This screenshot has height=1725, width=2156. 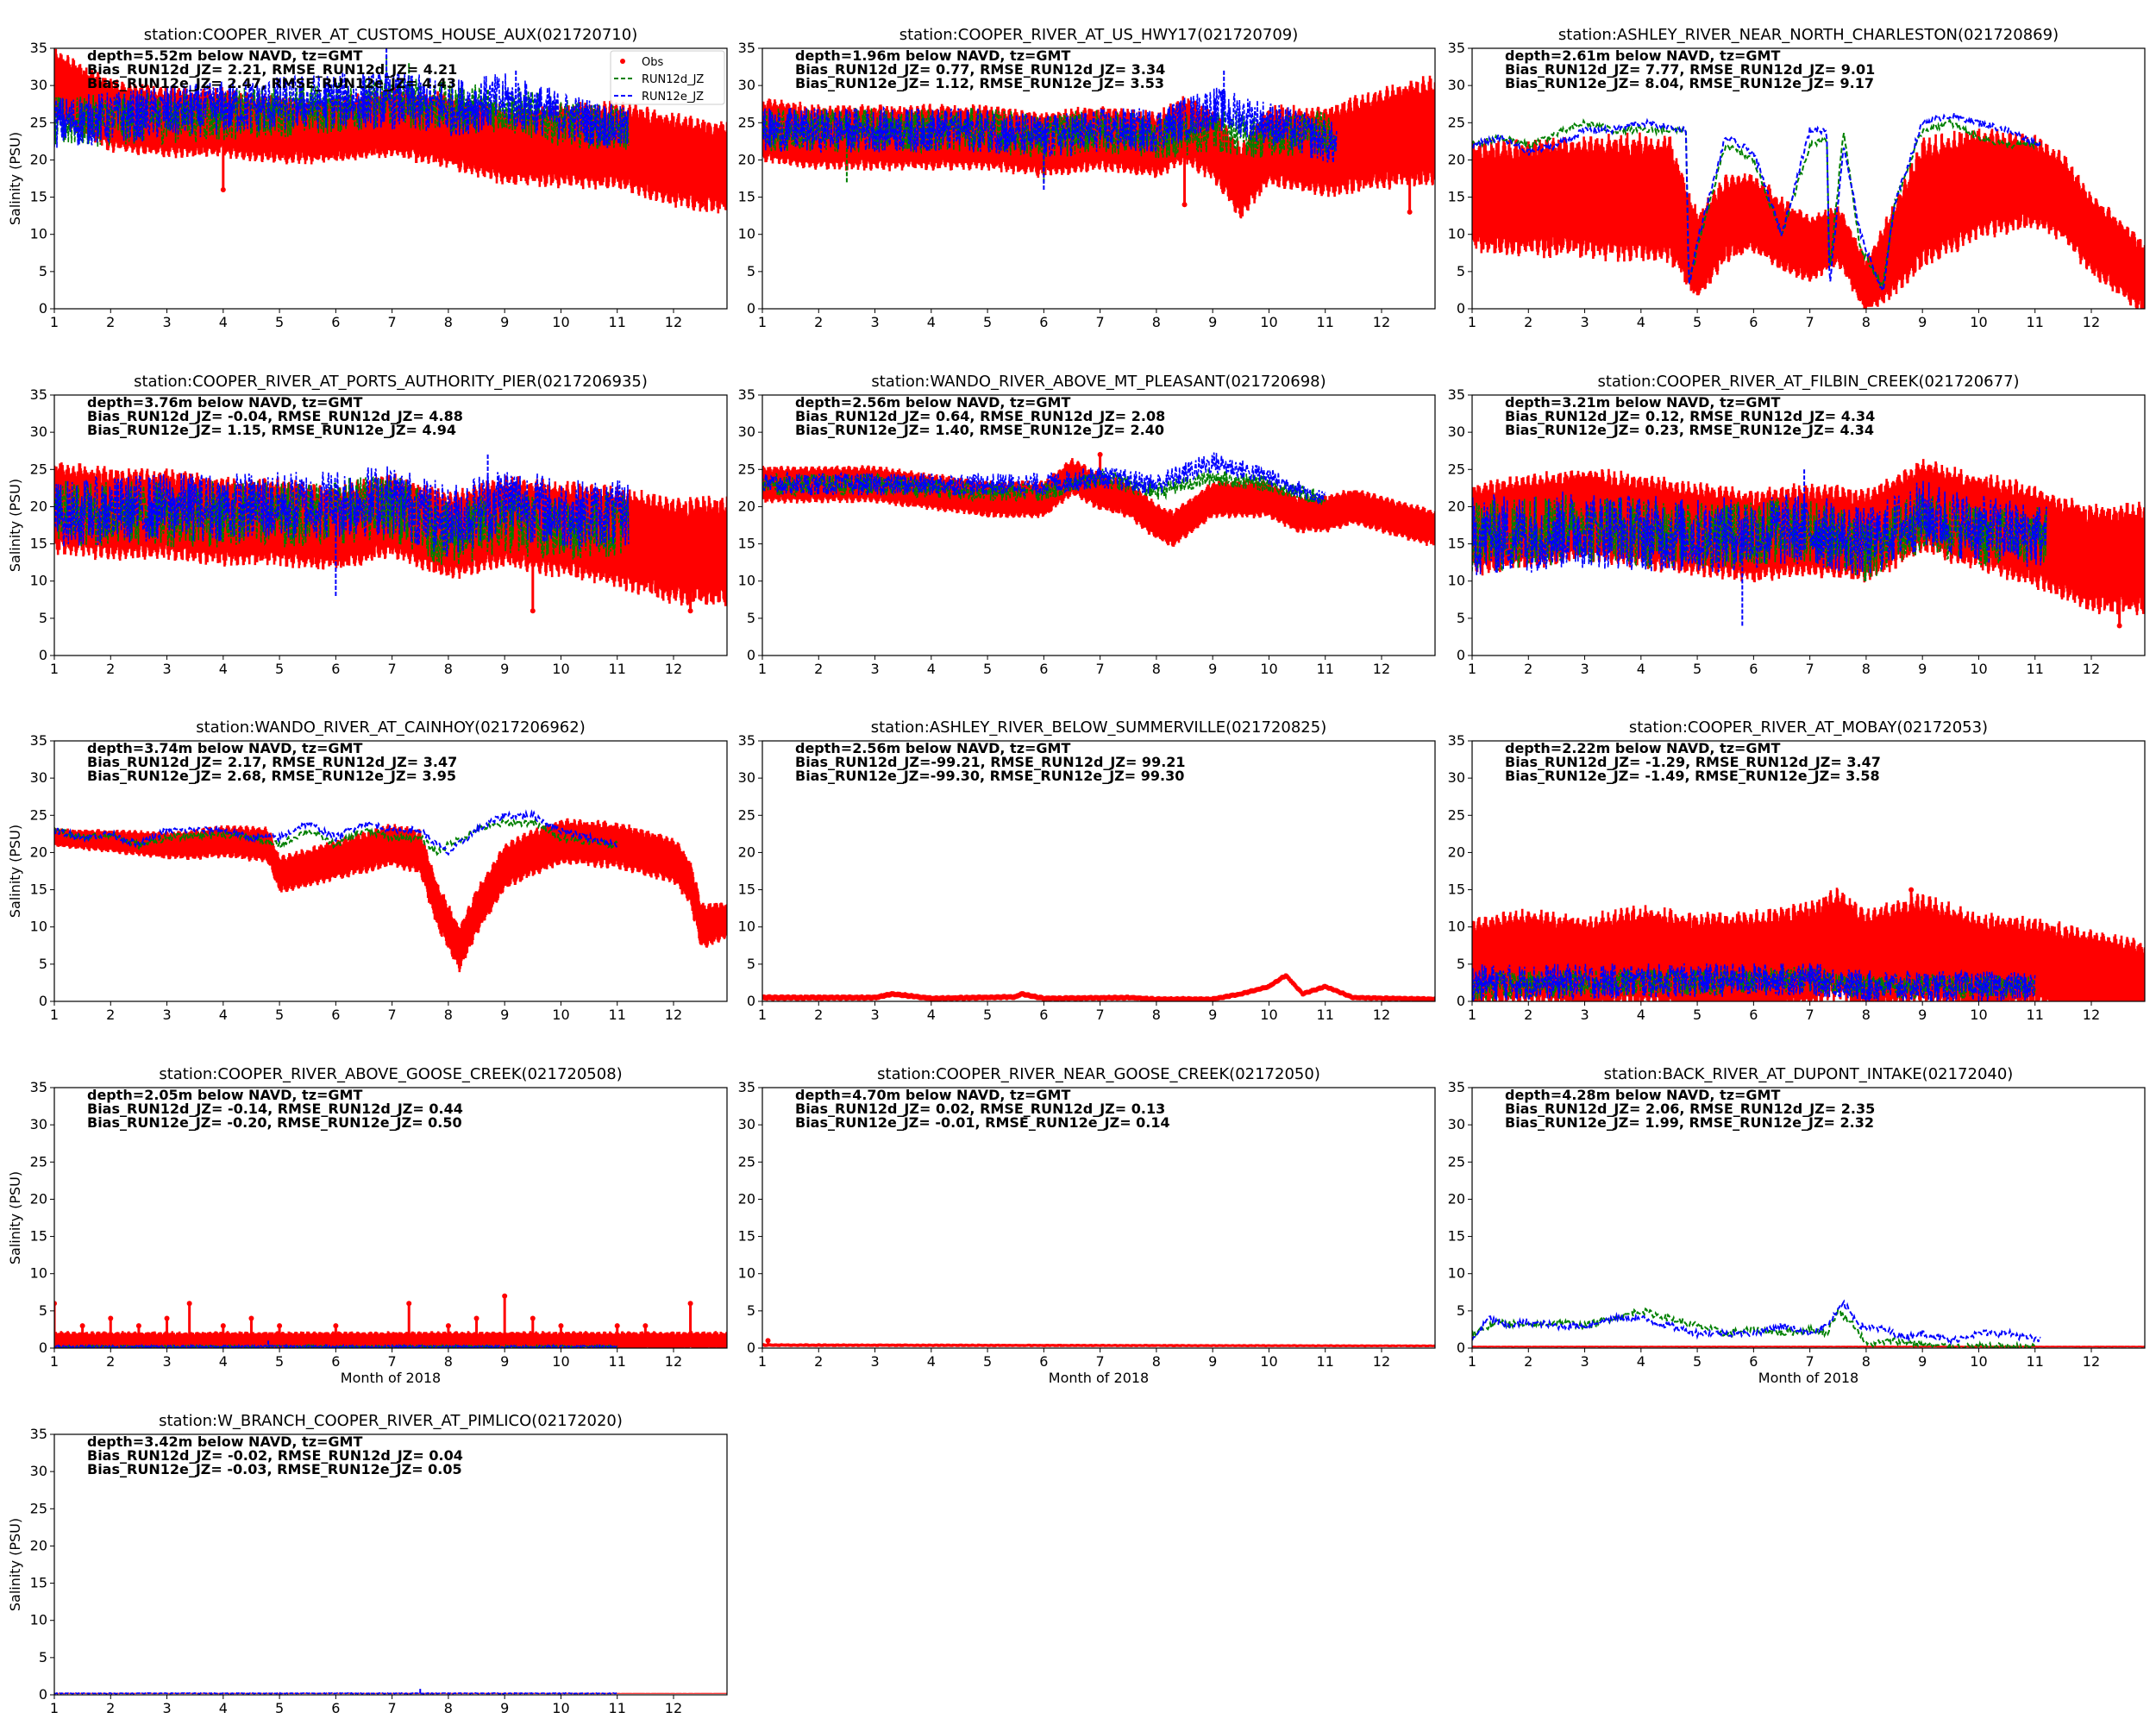 What do you see at coordinates (15, 526) in the screenshot?
I see `y-axis-label: Salinity (PSU)` at bounding box center [15, 526].